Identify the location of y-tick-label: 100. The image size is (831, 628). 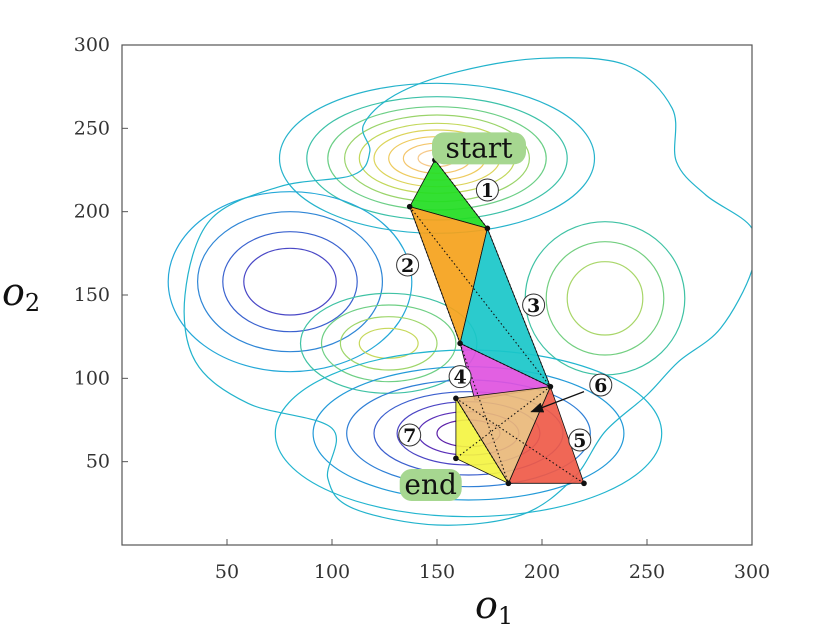
(92, 378).